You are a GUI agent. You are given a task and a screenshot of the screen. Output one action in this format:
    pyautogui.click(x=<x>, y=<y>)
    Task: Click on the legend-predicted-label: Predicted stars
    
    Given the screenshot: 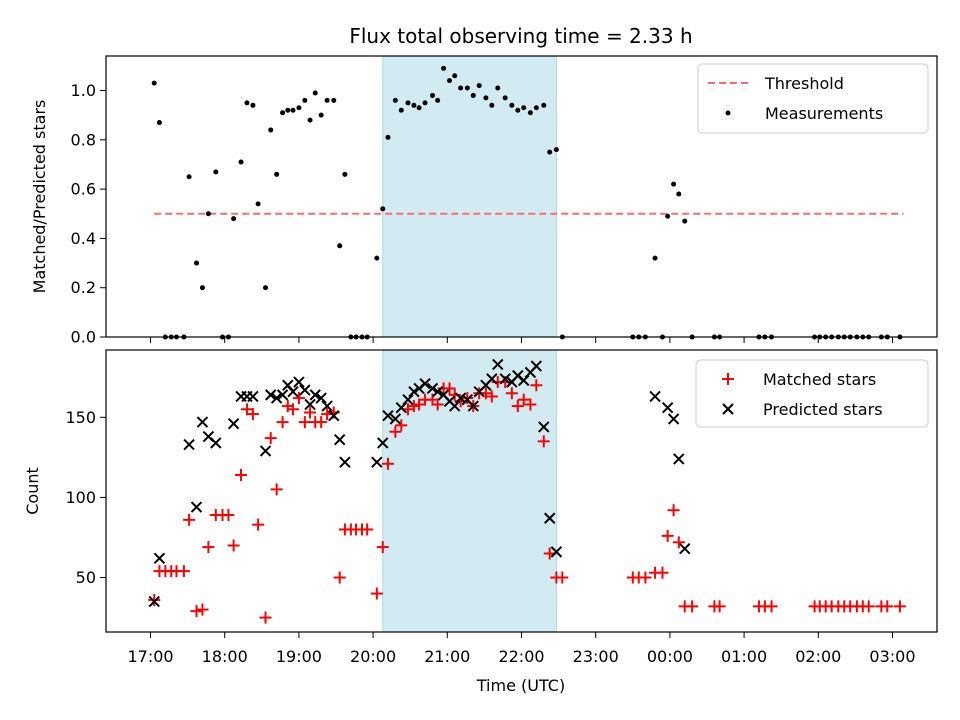 What is the action you would take?
    pyautogui.click(x=823, y=409)
    